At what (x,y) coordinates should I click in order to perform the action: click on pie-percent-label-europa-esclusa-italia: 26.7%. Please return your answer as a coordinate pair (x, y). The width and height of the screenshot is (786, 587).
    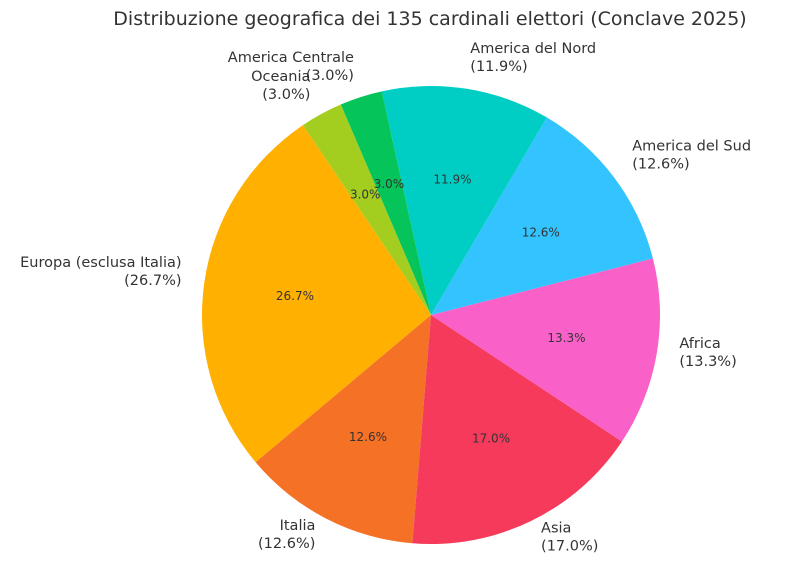
    Looking at the image, I should click on (295, 296).